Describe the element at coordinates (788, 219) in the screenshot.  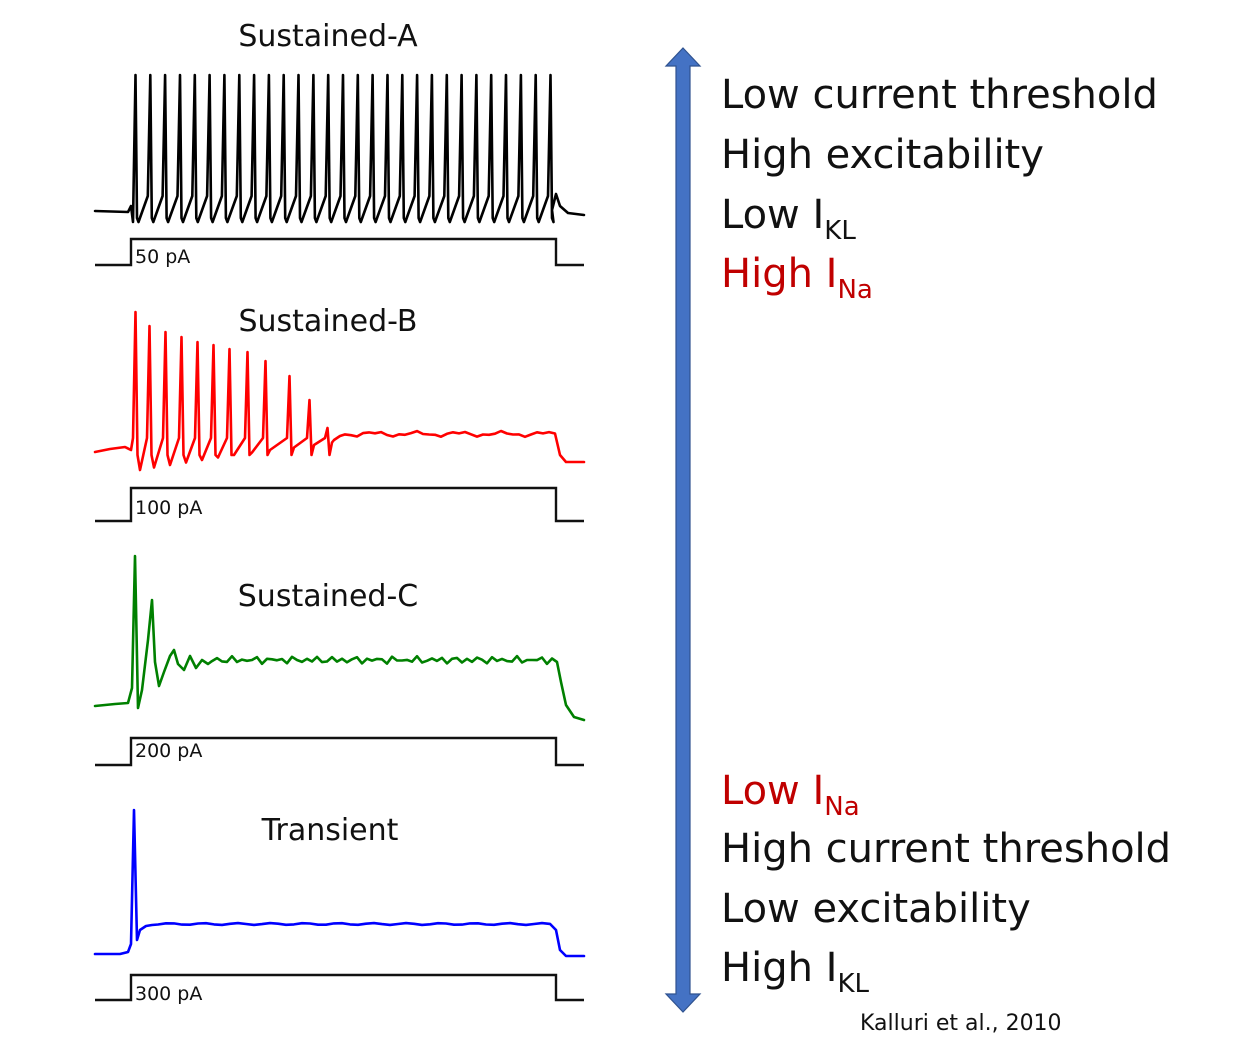
I see `property-label: Low IKL` at that location.